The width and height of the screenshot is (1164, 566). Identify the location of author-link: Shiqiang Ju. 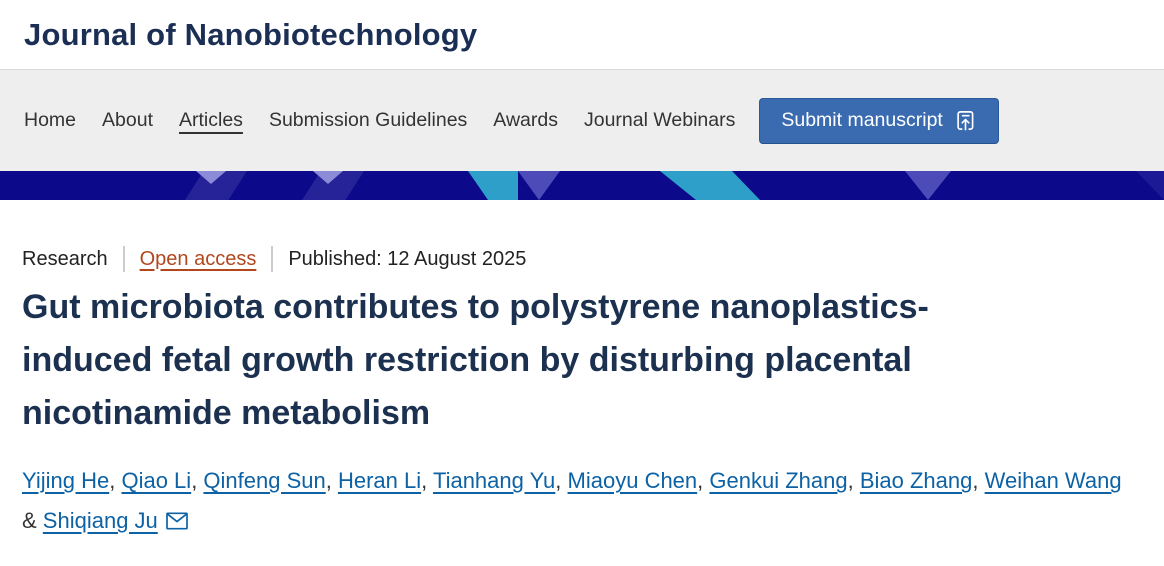
(100, 520).